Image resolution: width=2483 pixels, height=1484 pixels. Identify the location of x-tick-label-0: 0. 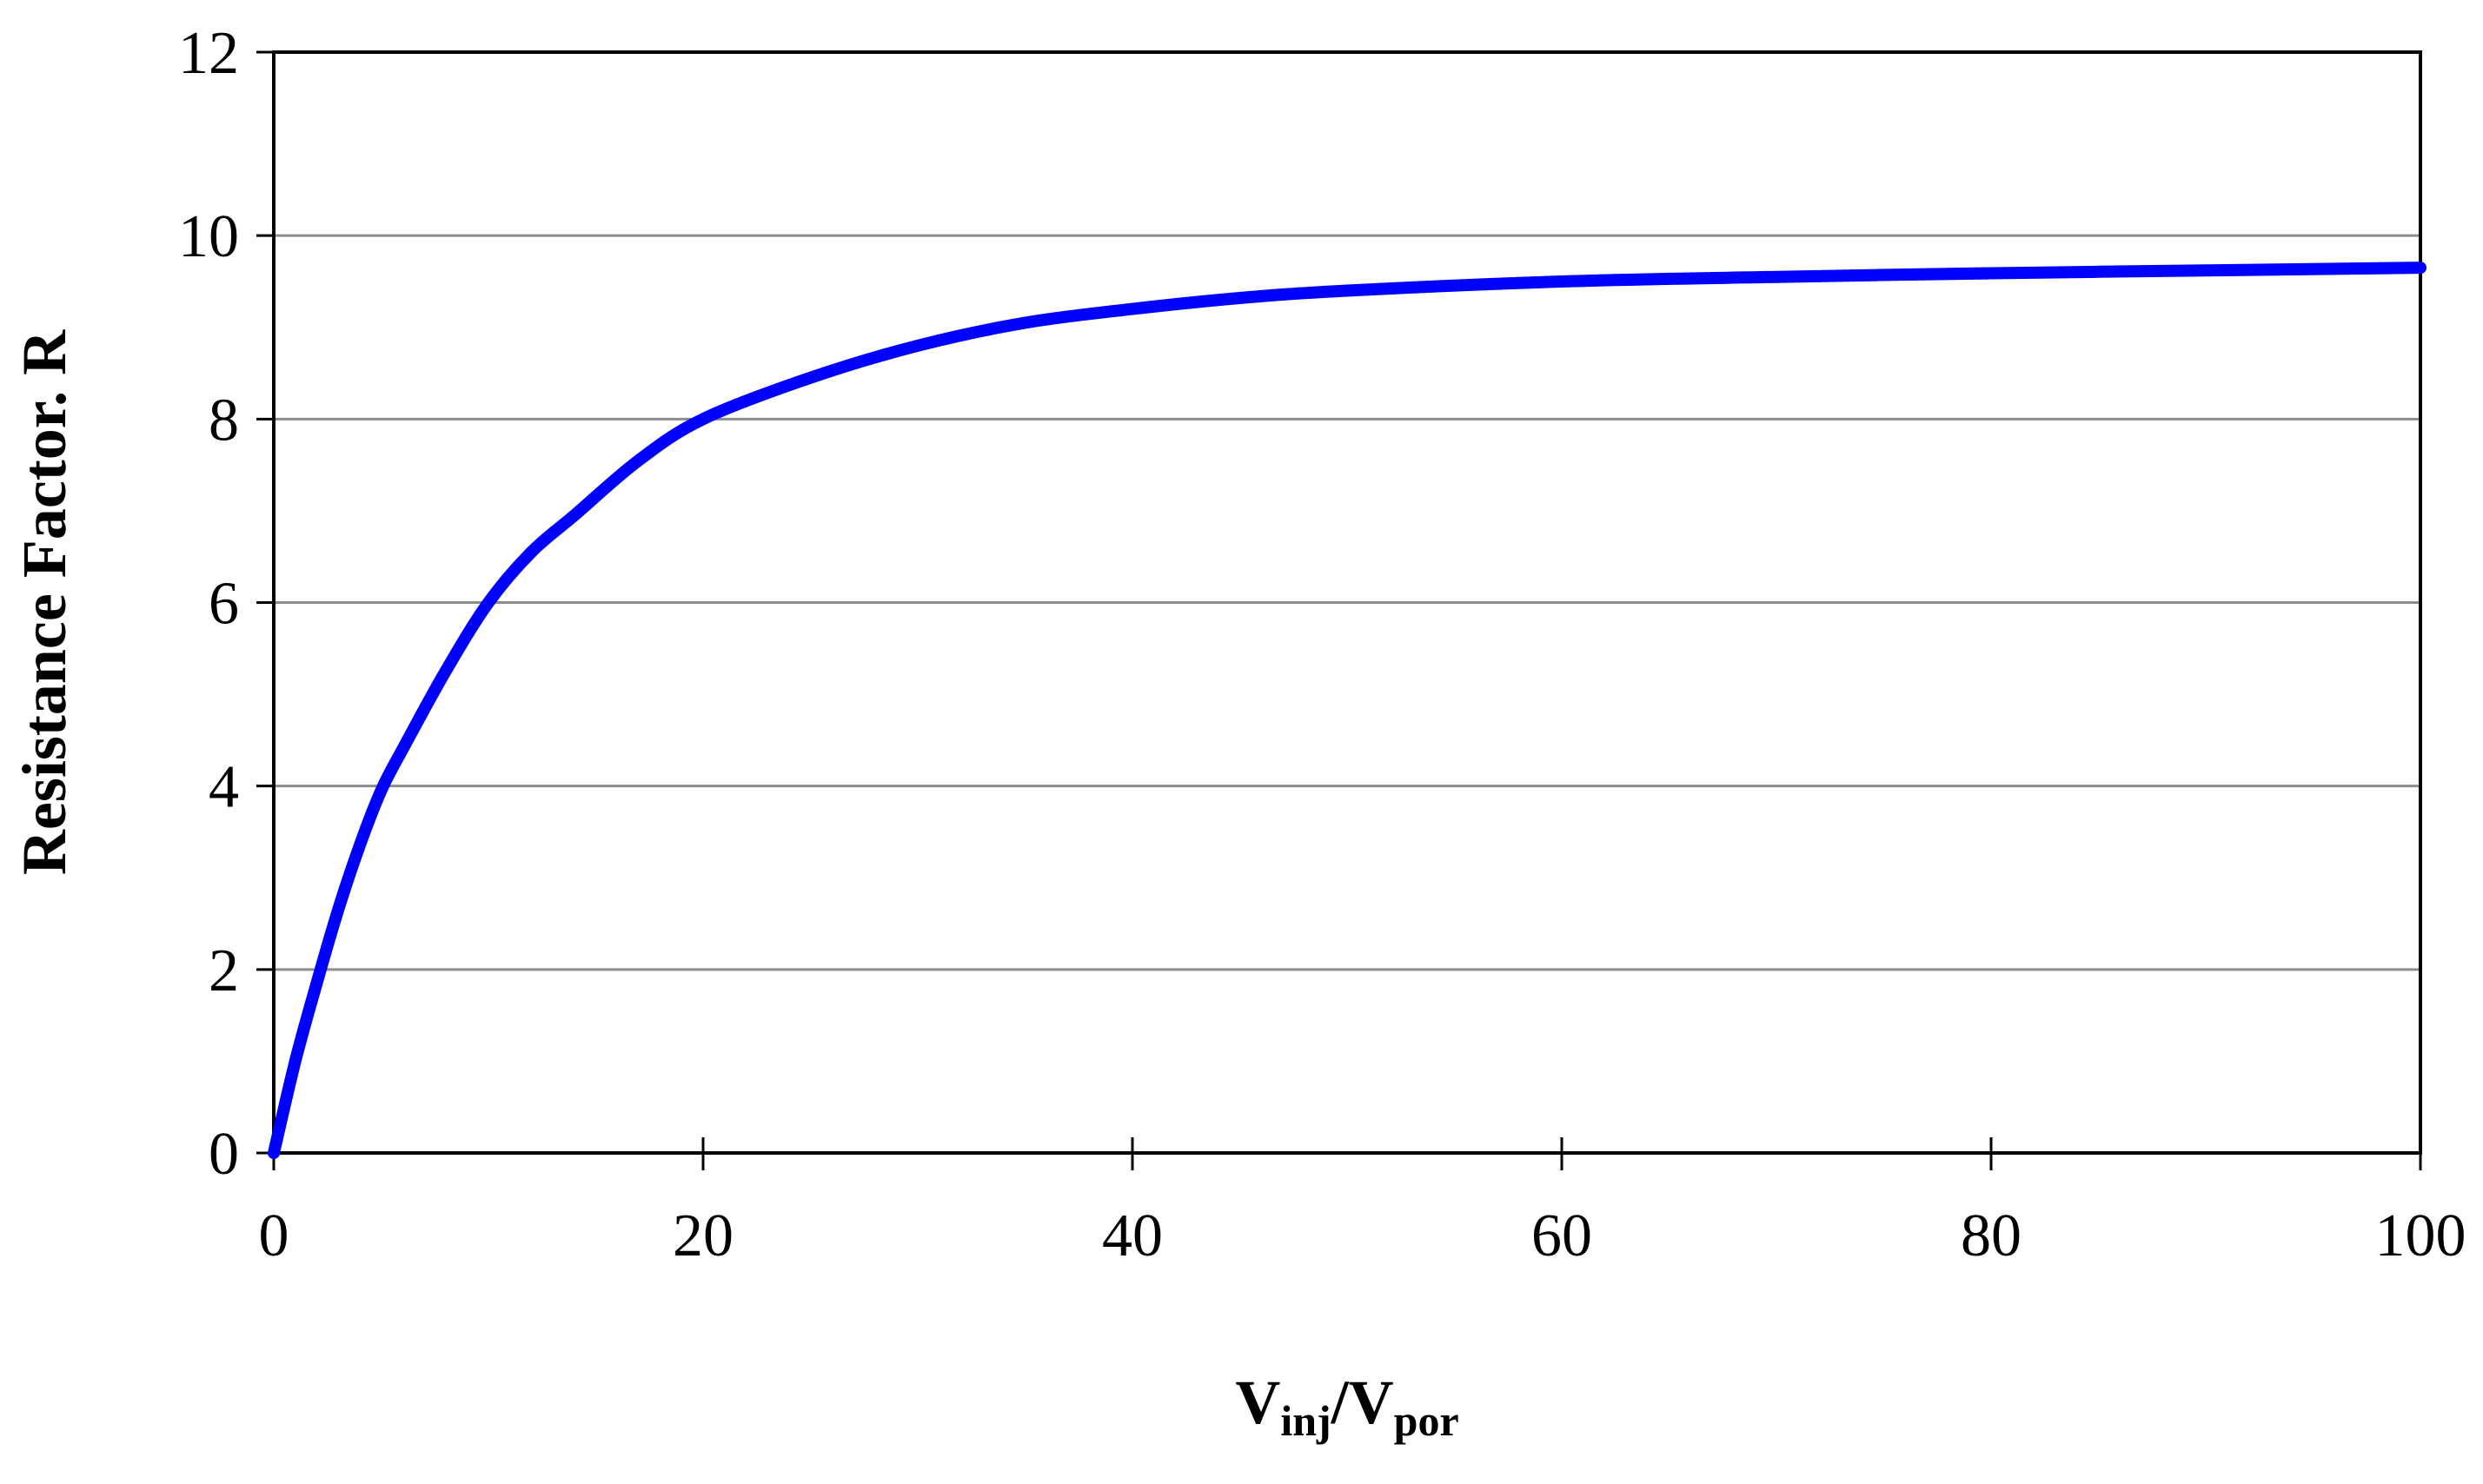
(274, 1235).